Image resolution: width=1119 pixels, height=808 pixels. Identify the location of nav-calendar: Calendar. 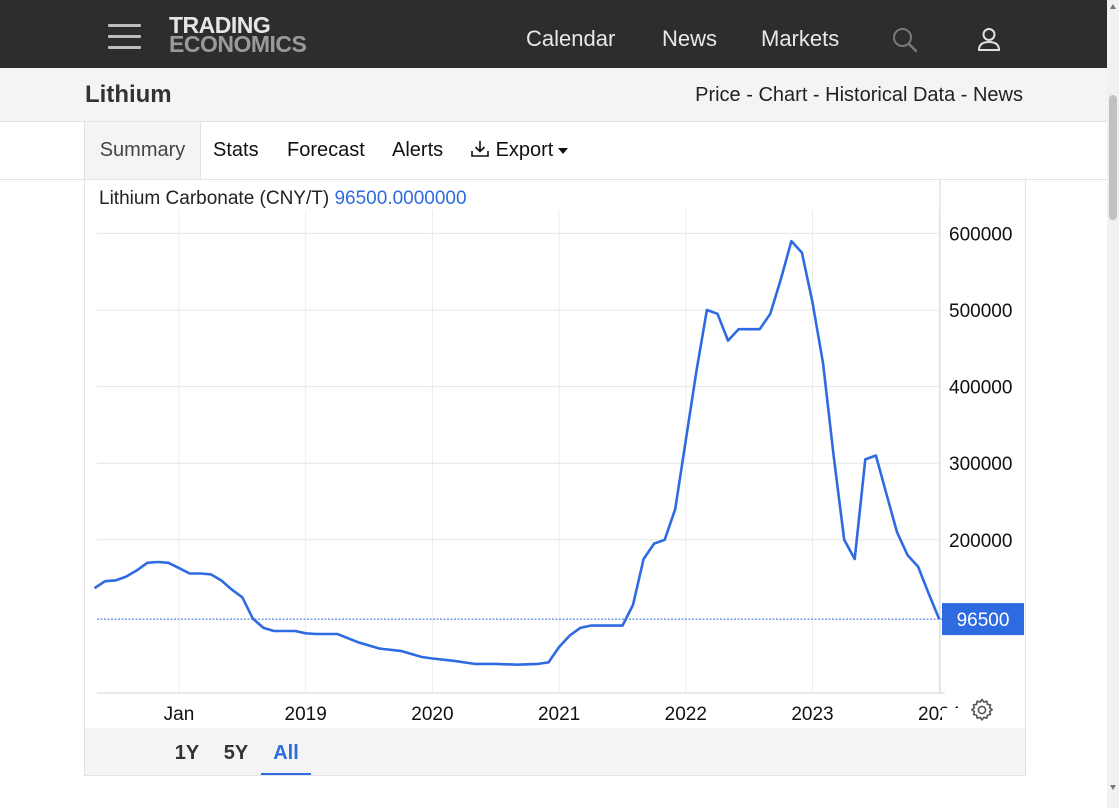
(571, 38).